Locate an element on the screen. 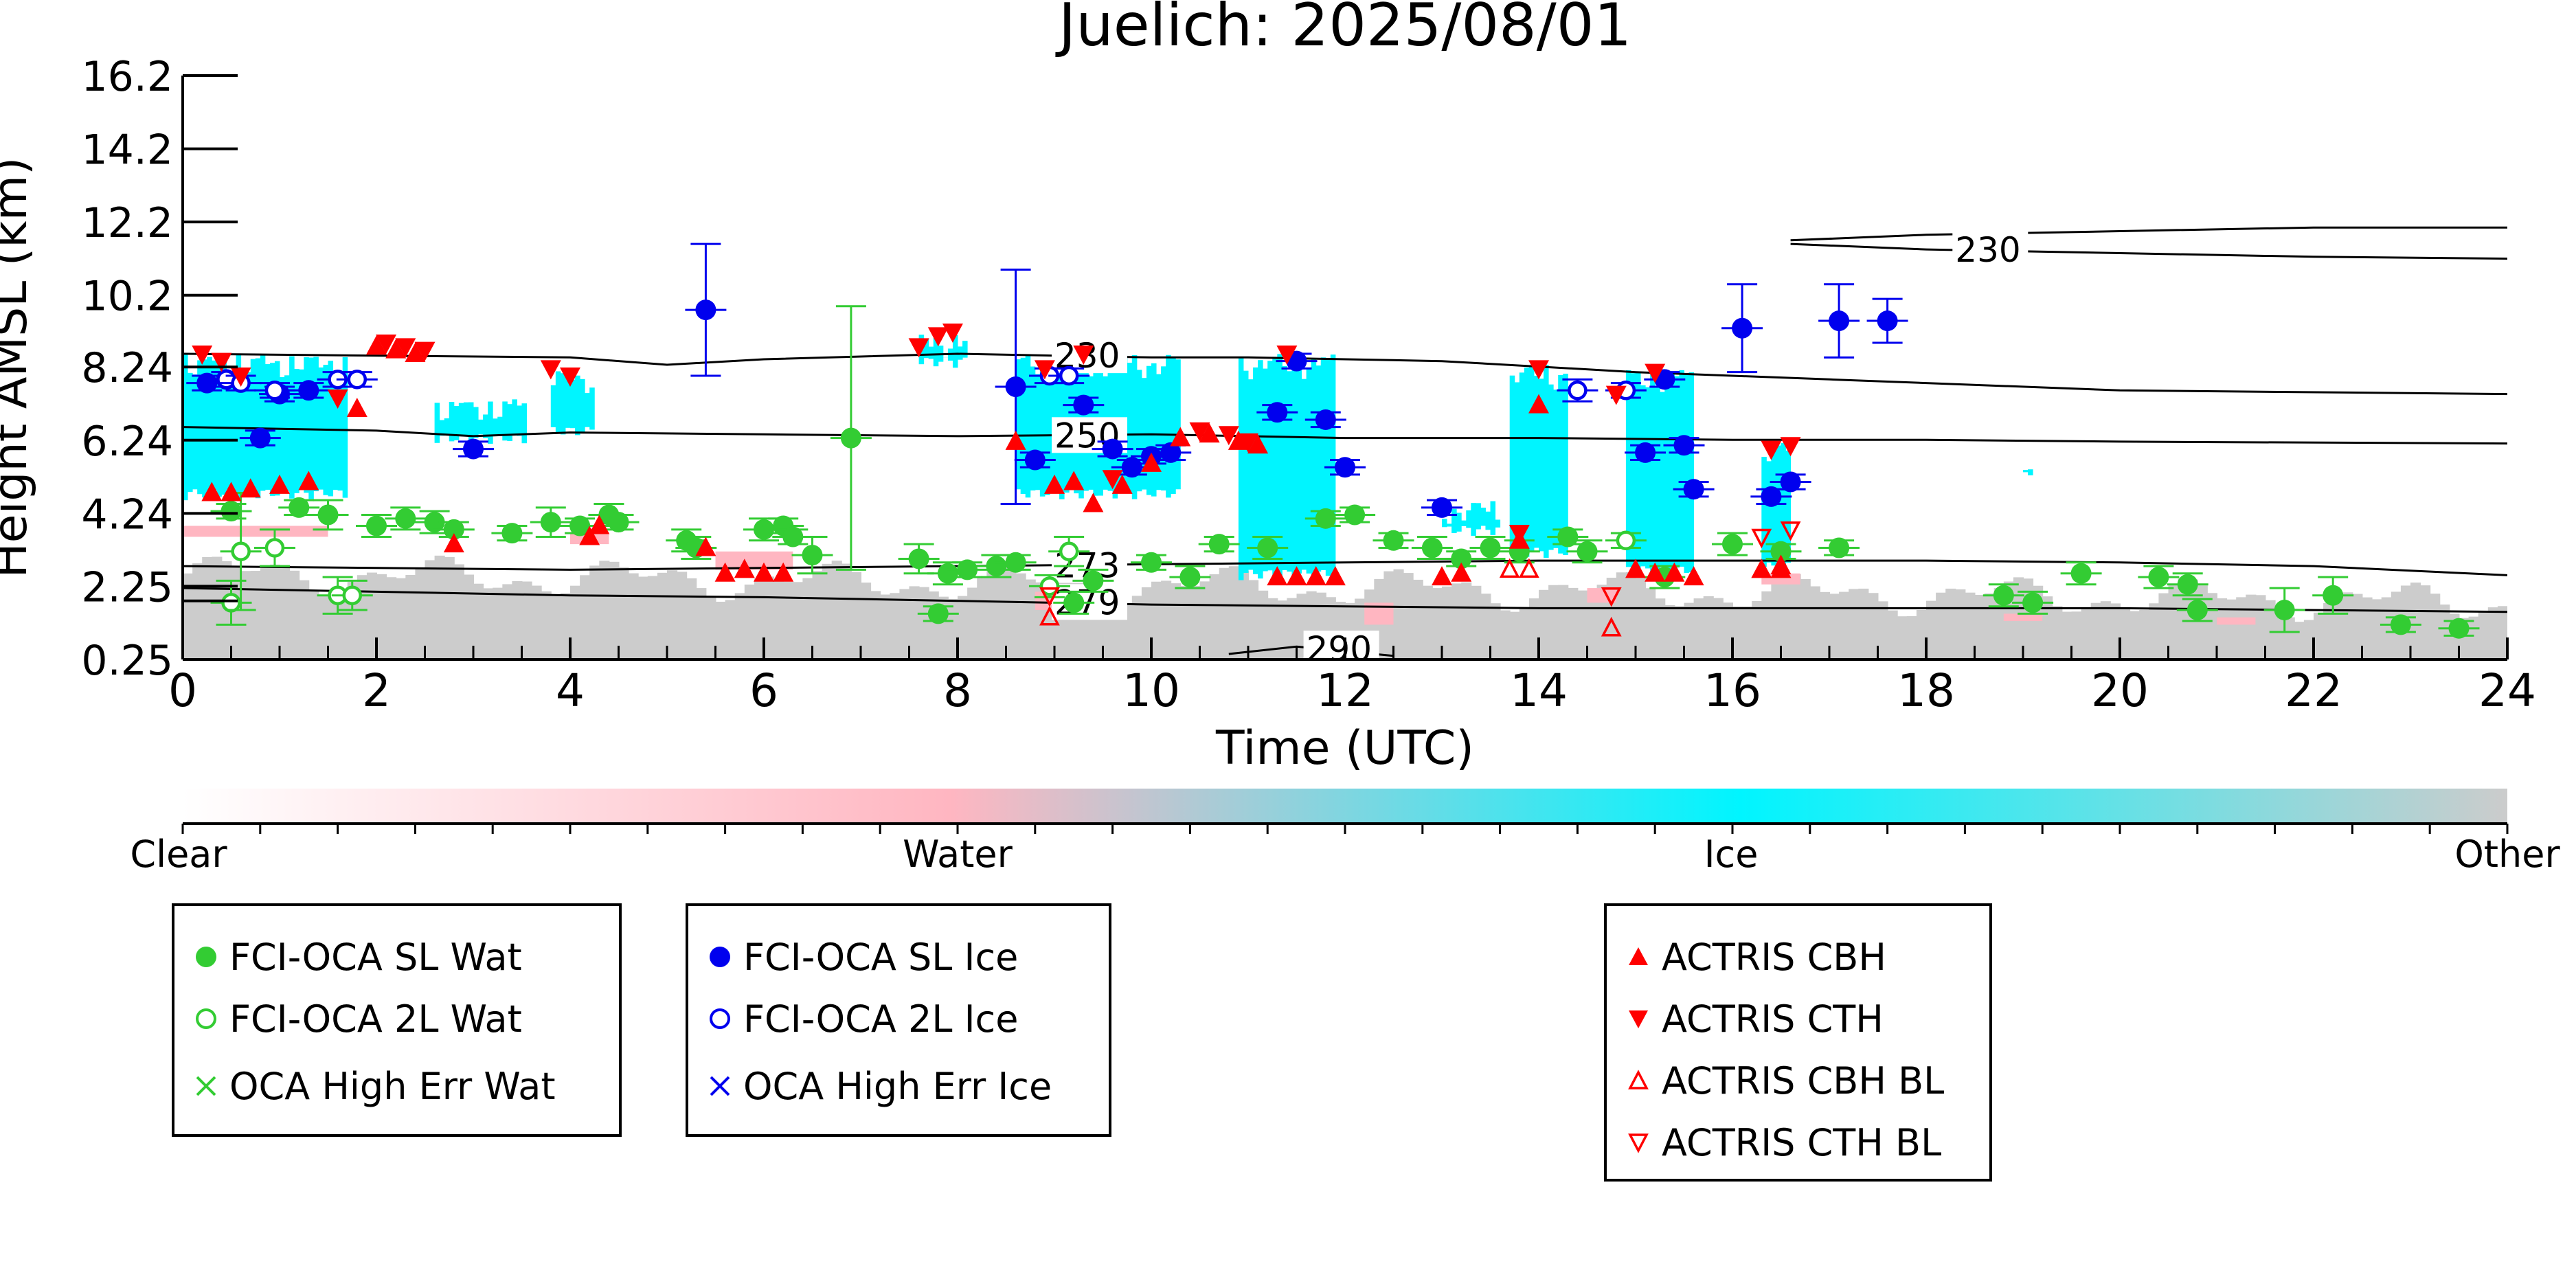  water-patch is located at coordinates (754, 560).